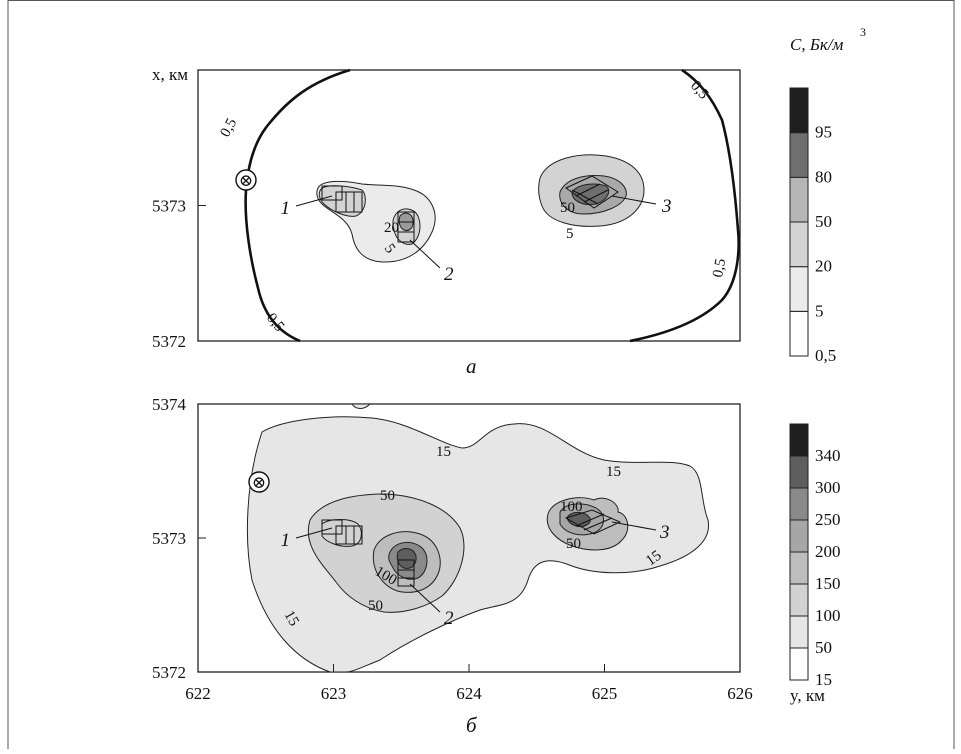  Describe the element at coordinates (471, 548) in the screenshot. I see `panel-b-source-buildings` at that location.